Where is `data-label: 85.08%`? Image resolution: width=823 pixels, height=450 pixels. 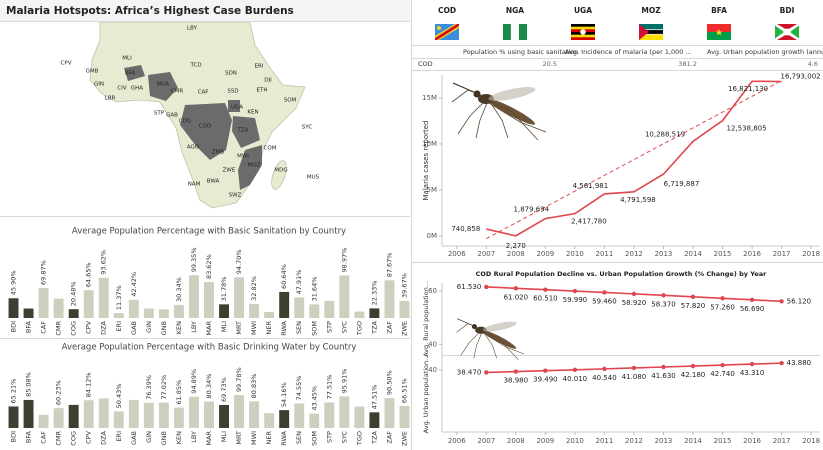
data-label: 85.08% is located at coordinates (29, 384).